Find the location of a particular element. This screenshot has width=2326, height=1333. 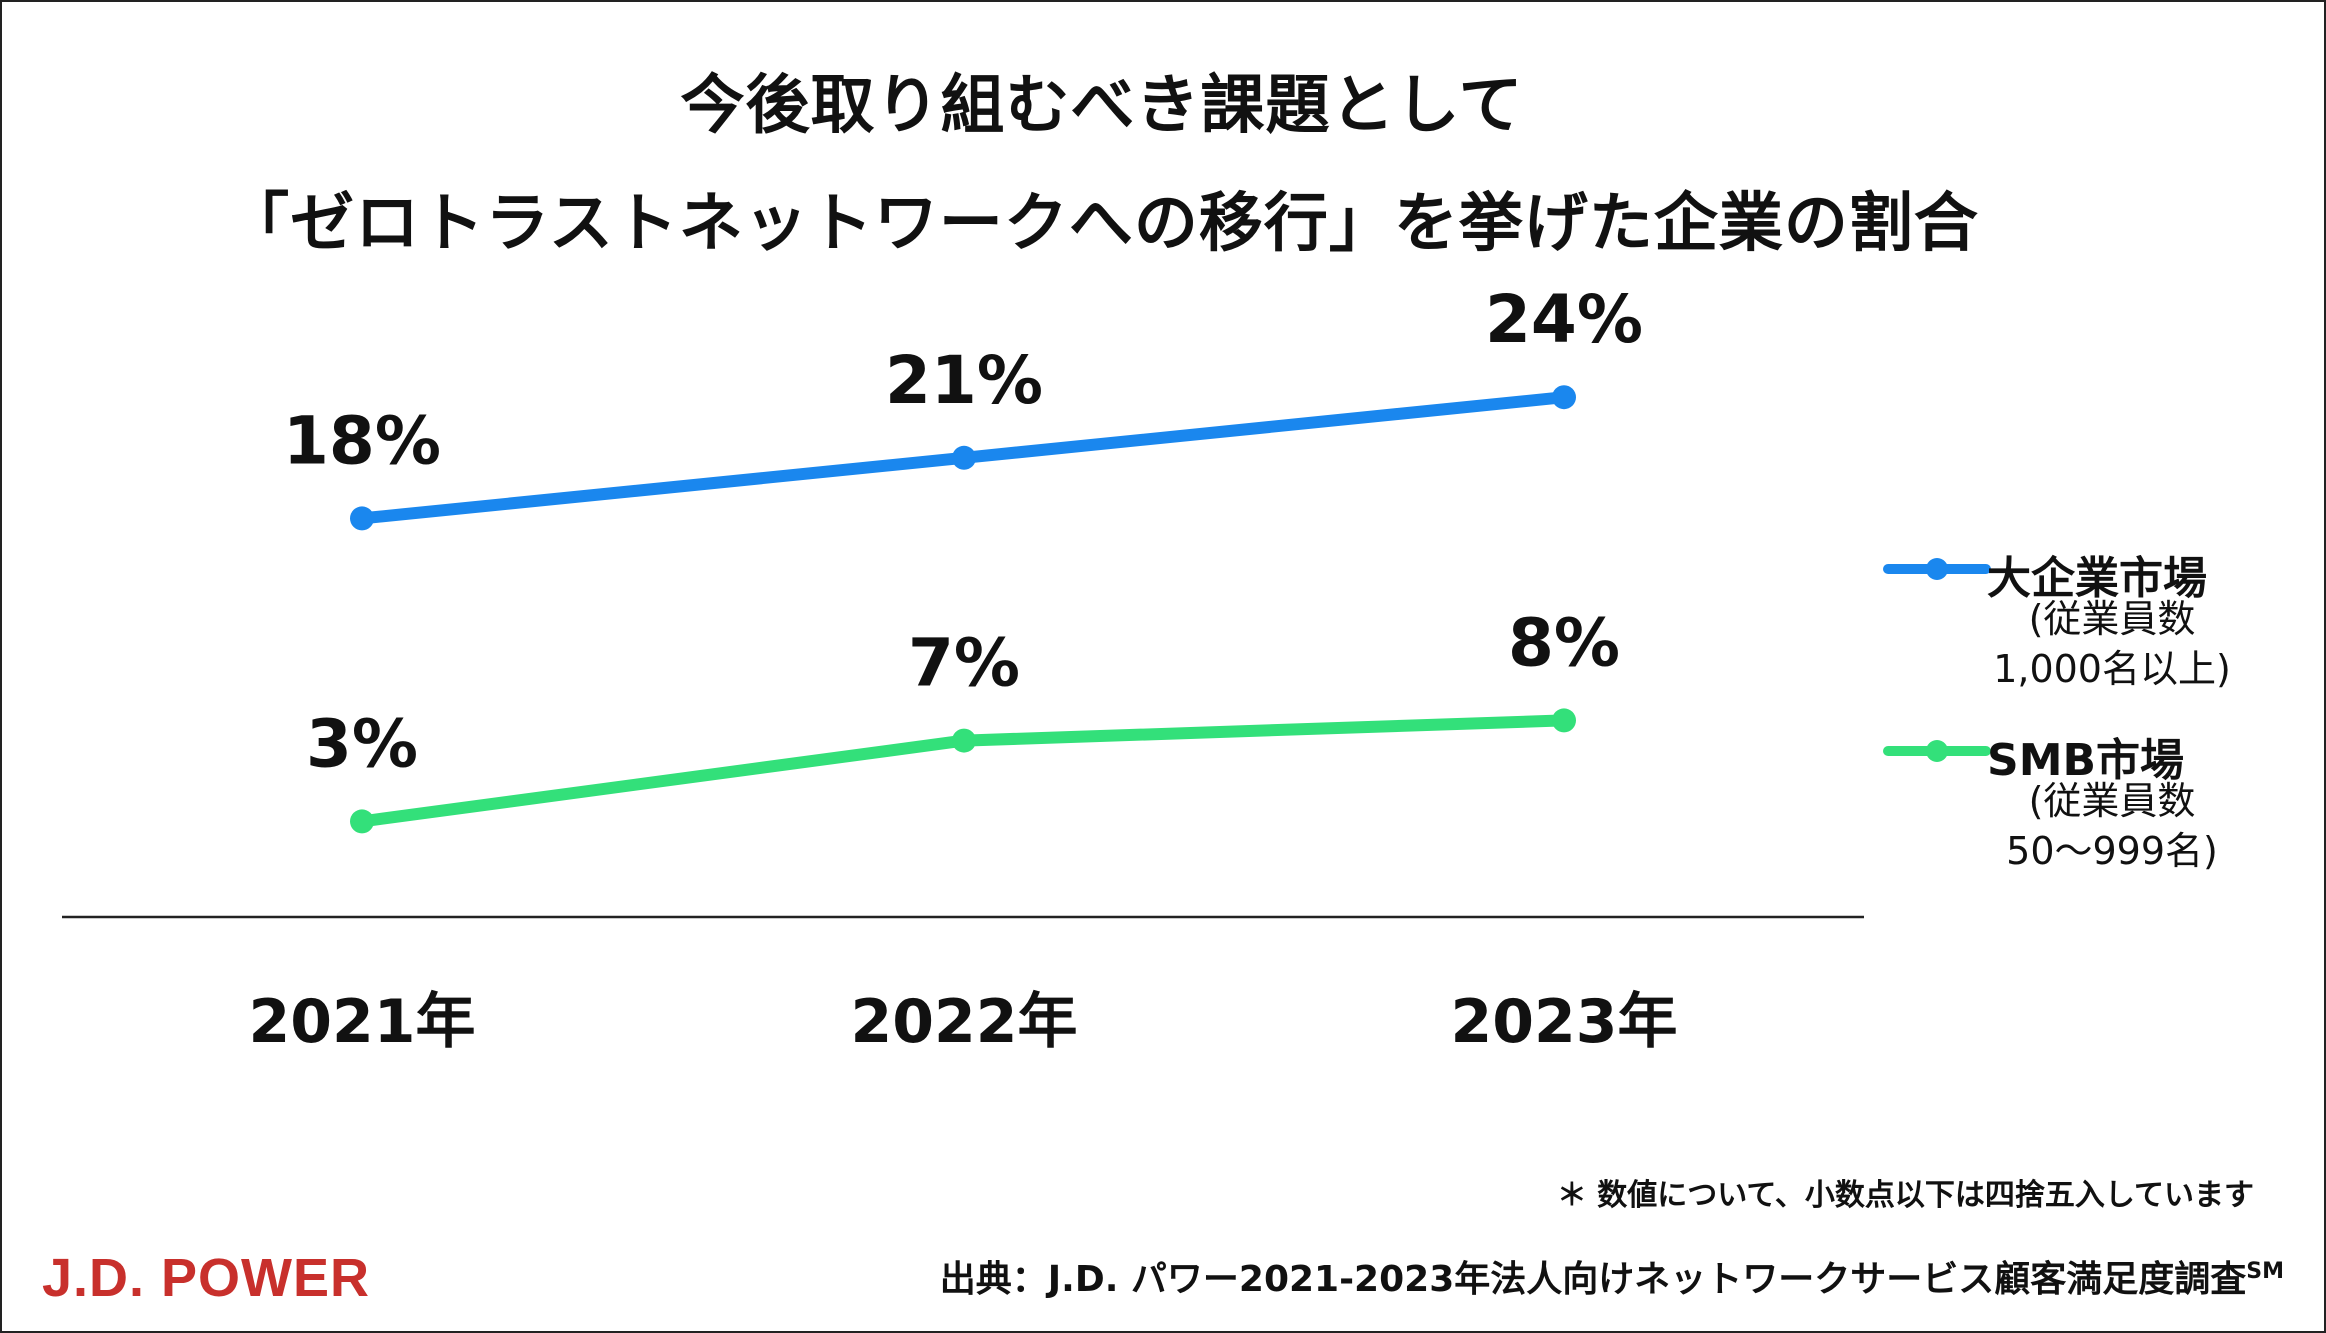

x-tick-label: 2021年 is located at coordinates (362, 1022).